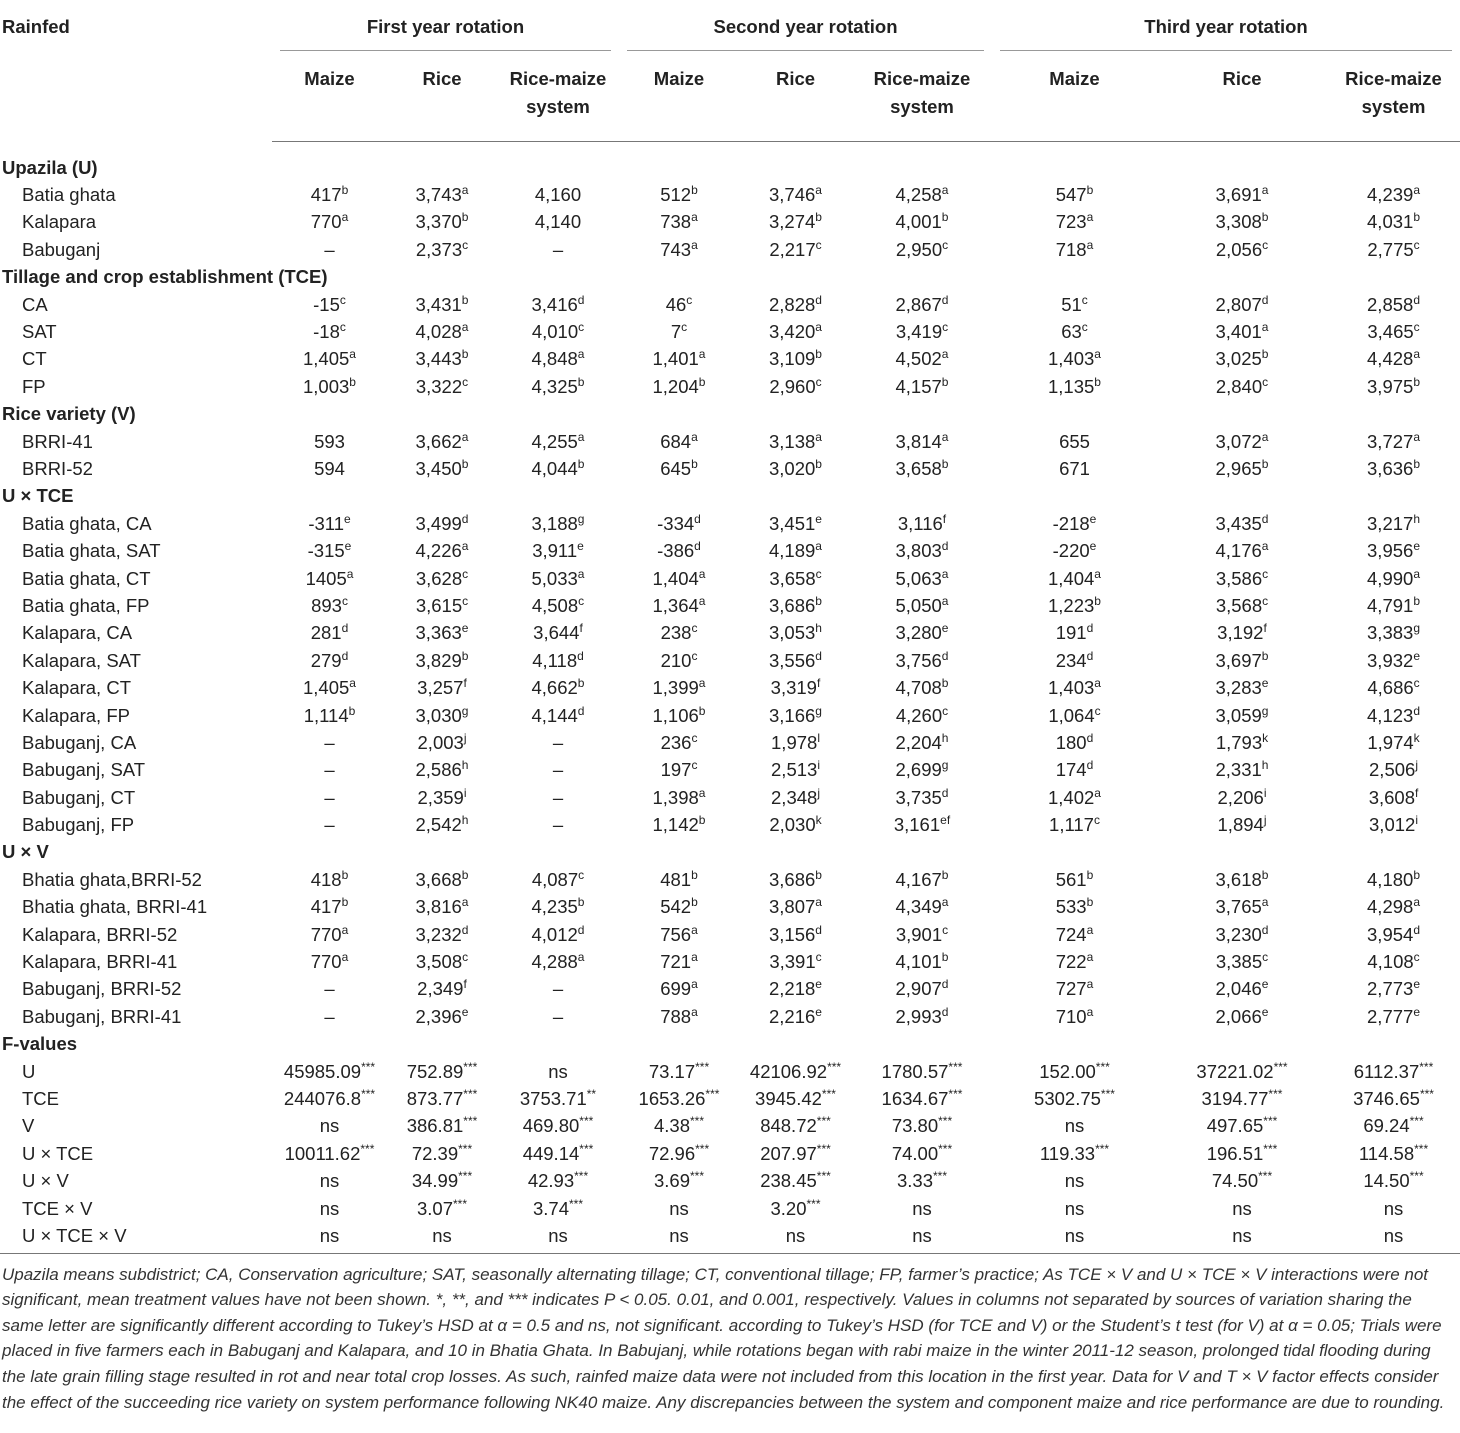  Describe the element at coordinates (1226, 25) in the screenshot. I see `group-header: Third year rotation` at that location.